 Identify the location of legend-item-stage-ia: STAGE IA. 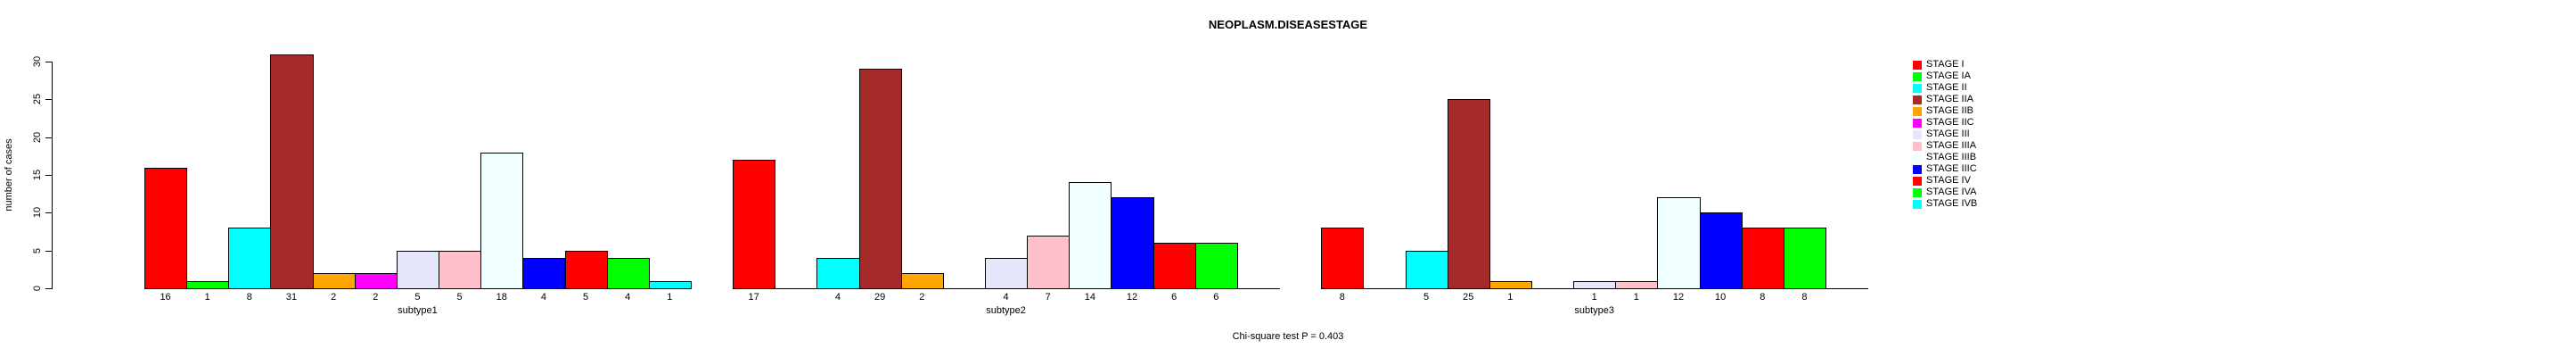
(1945, 76).